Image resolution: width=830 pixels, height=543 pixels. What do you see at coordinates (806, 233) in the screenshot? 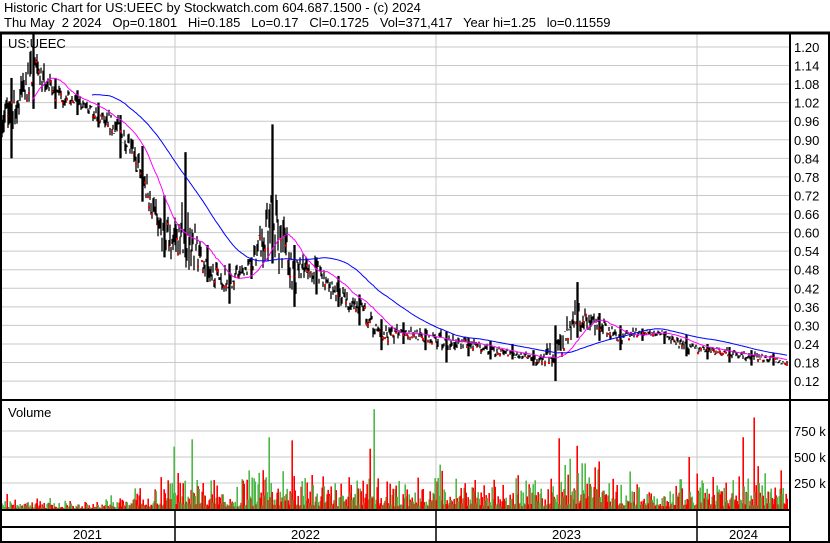
I see `price-tick-label: 0.60` at bounding box center [806, 233].